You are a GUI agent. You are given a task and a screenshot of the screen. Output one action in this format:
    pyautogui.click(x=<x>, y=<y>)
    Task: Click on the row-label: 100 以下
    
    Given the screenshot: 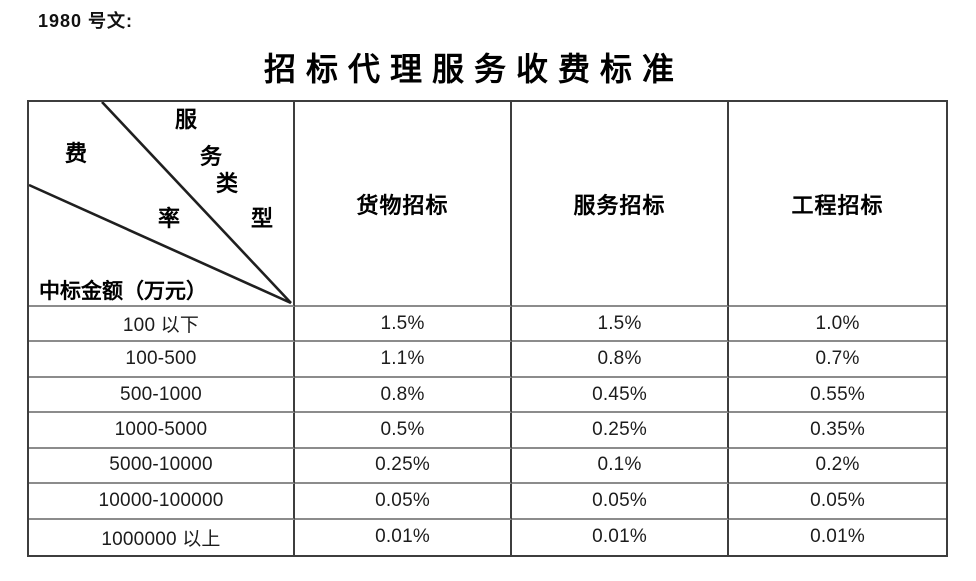 What is the action you would take?
    pyautogui.click(x=162, y=325)
    